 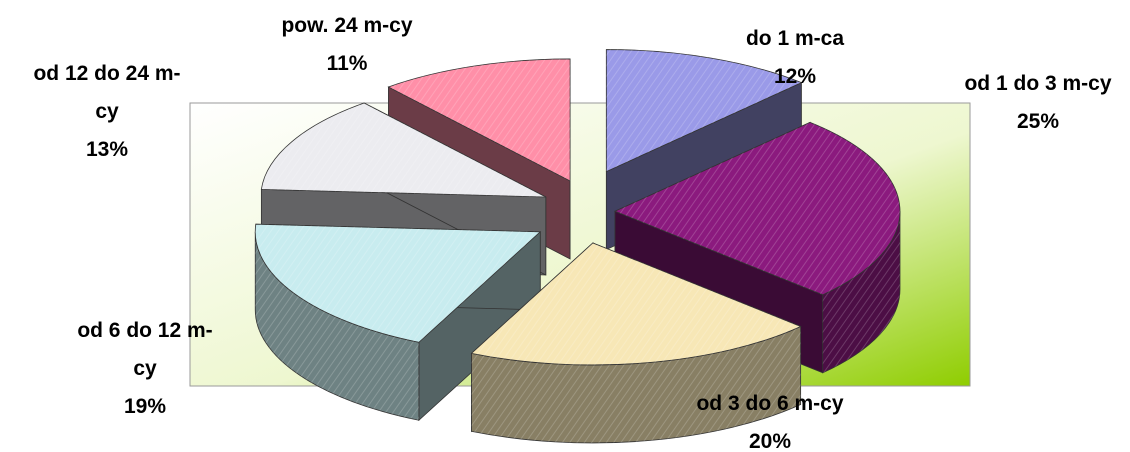 What do you see at coordinates (346, 44) in the screenshot?
I see `slice-label-6: pow. 24 m-cy 11%` at bounding box center [346, 44].